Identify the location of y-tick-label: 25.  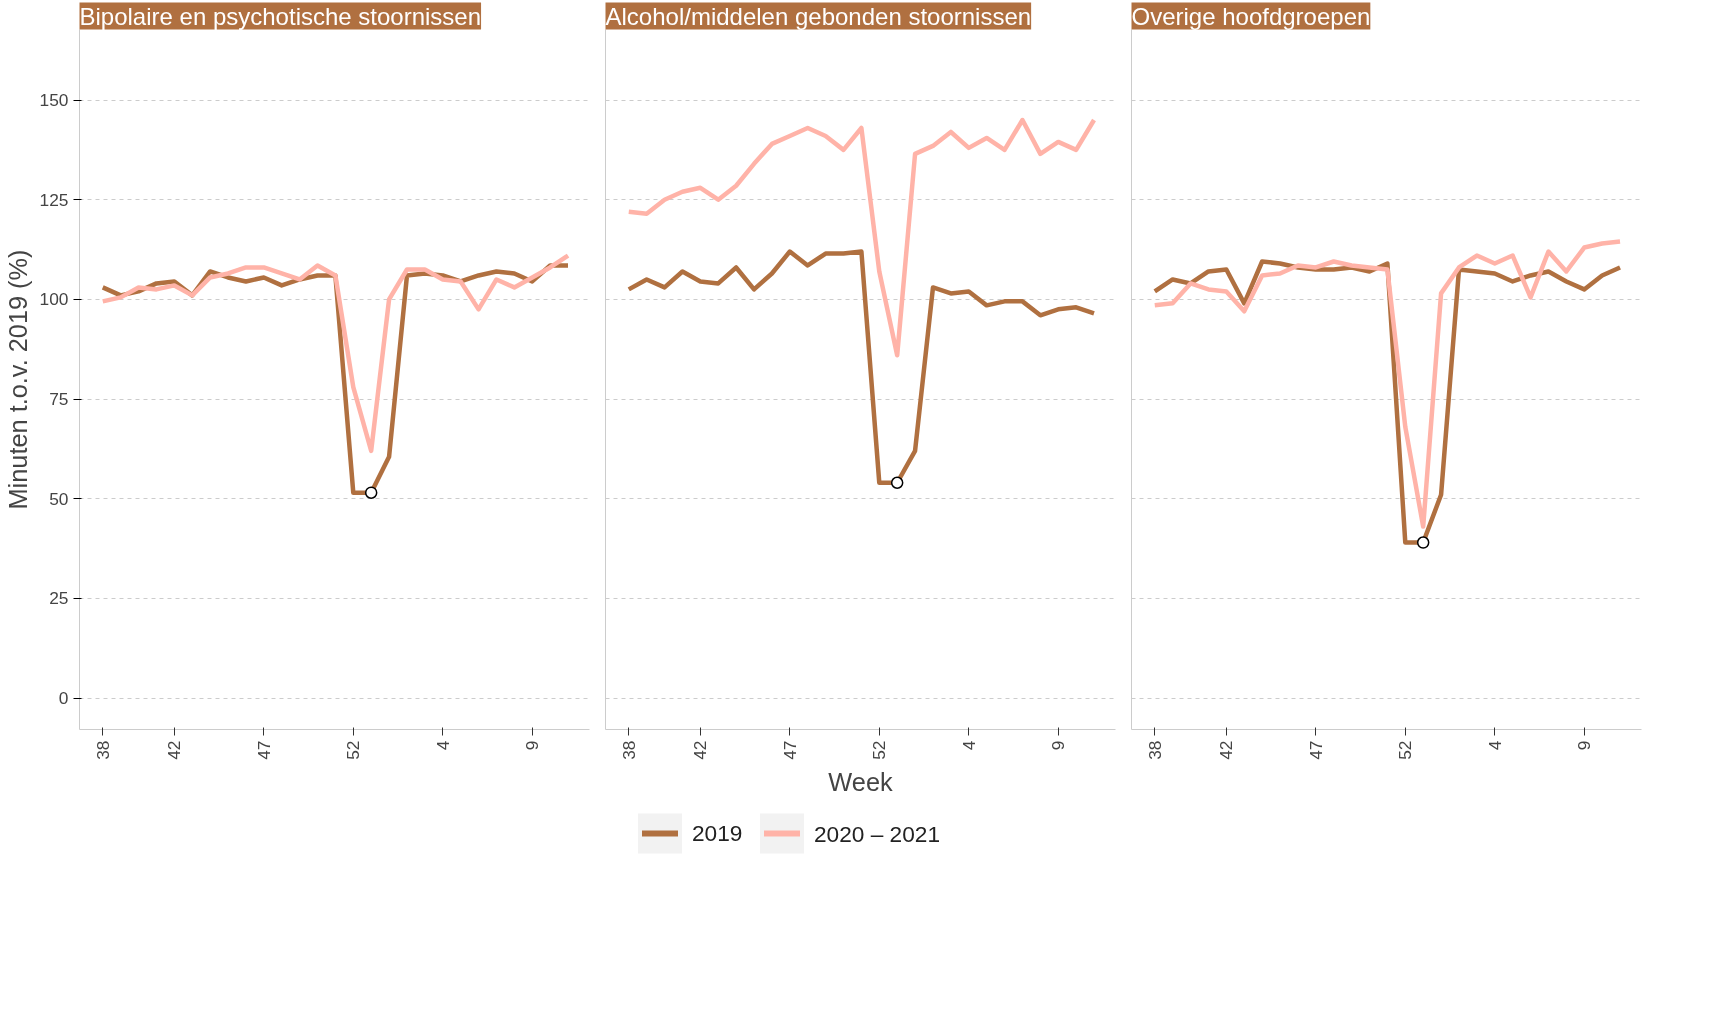
(59, 598).